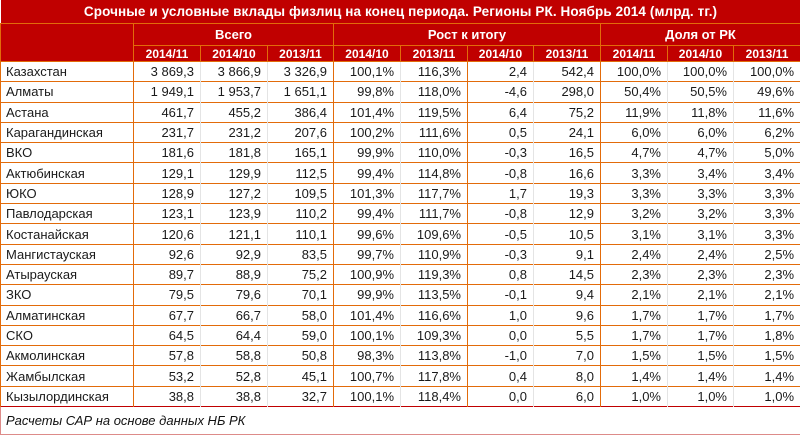 The width and height of the screenshot is (800, 438). Describe the element at coordinates (434, 274) in the screenshot. I see `value-cell: 119,3%` at that location.